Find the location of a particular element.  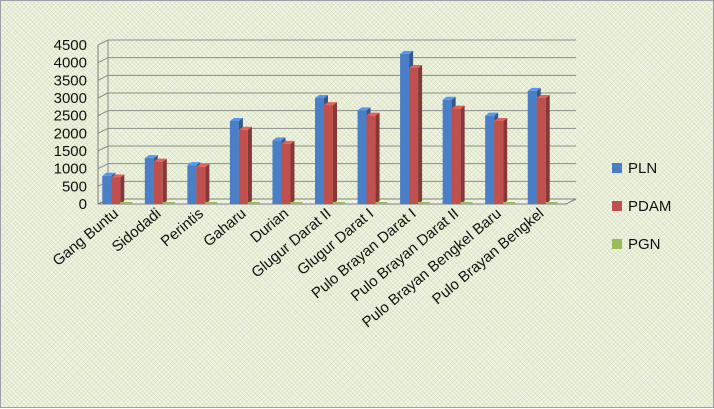

legend: PLN PDAM PGN is located at coordinates (641, 206).